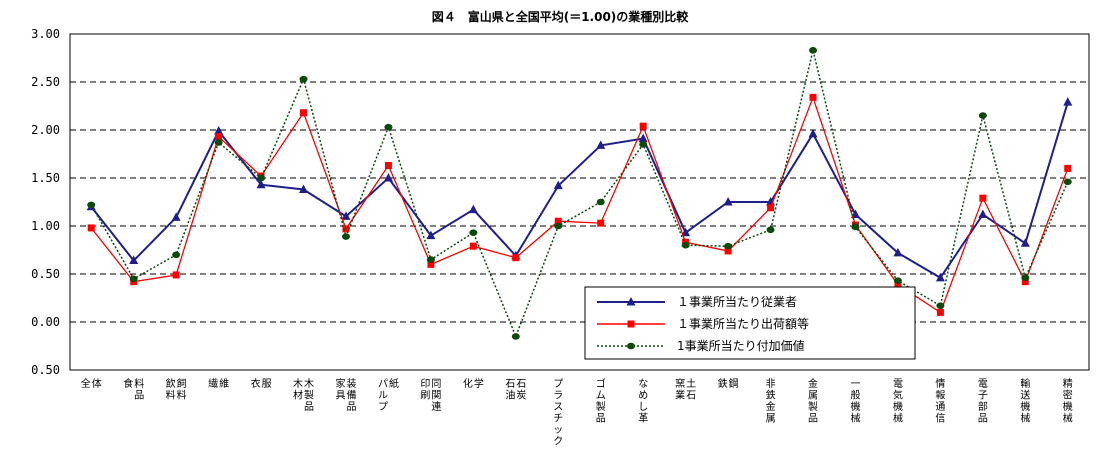 The height and width of the screenshot is (464, 1120). I want to click on category-char: 子, so click(983, 396).